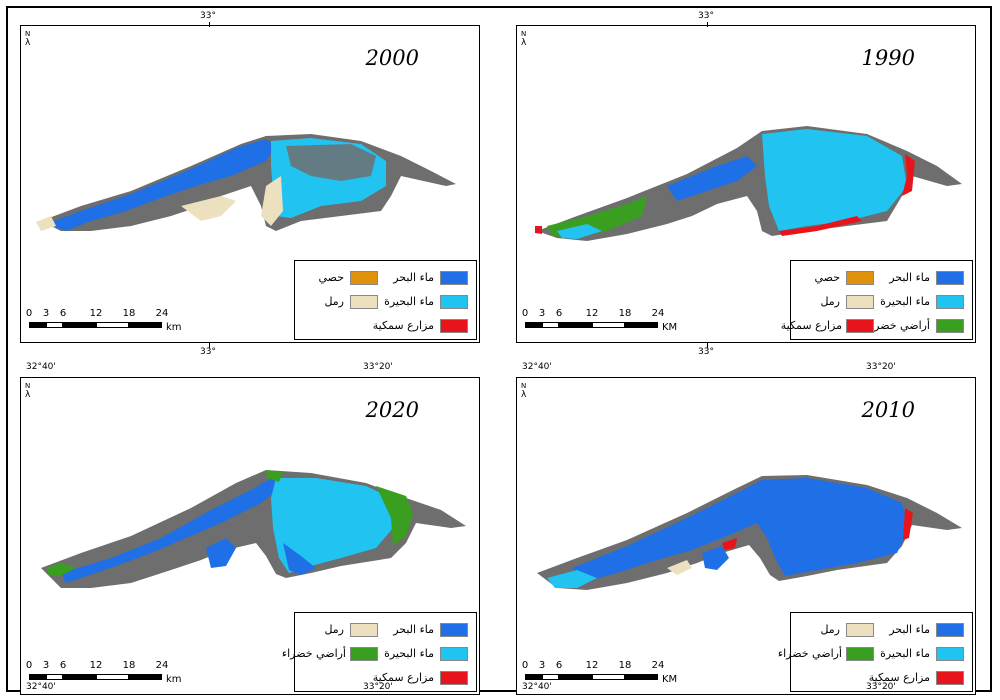 This screenshot has height=700, width=1000. I want to click on coord-label: 32°40', so click(41, 367).